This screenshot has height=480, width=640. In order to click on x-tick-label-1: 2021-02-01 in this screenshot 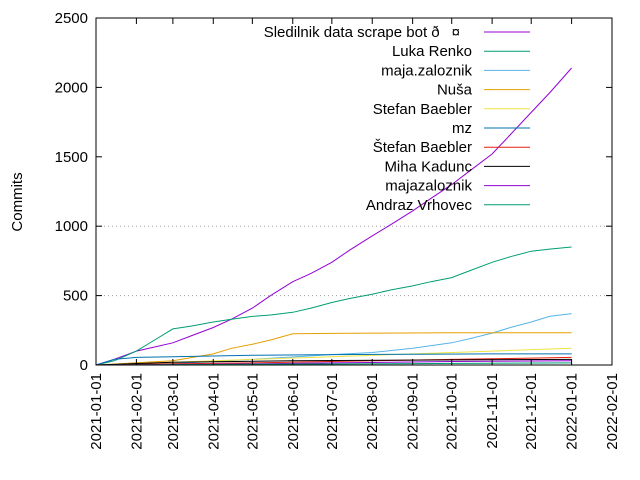, I will do `click(136, 411)`.